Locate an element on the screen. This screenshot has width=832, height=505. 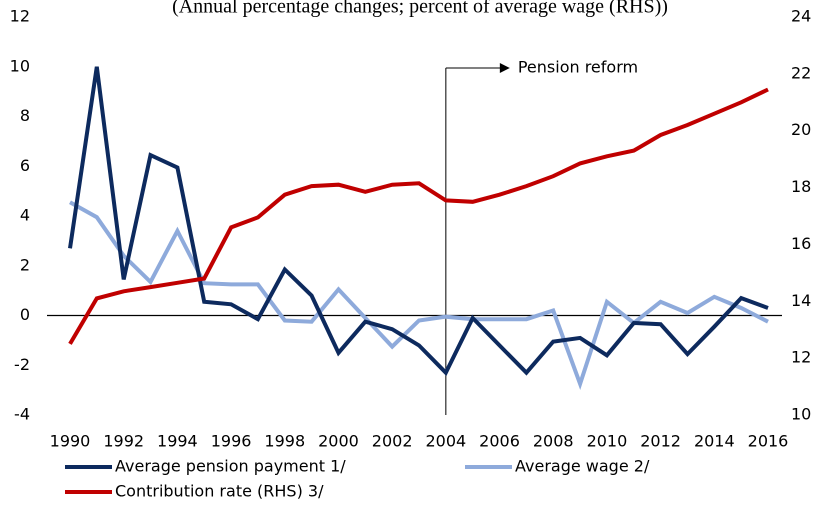
y2-tick-label: 24 is located at coordinates (801, 16).